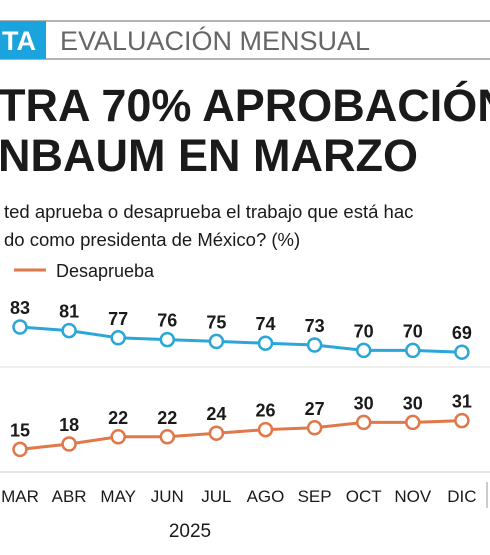 Image resolution: width=490 pixels, height=555 pixels. What do you see at coordinates (69, 312) in the screenshot?
I see `data-label: 81` at bounding box center [69, 312].